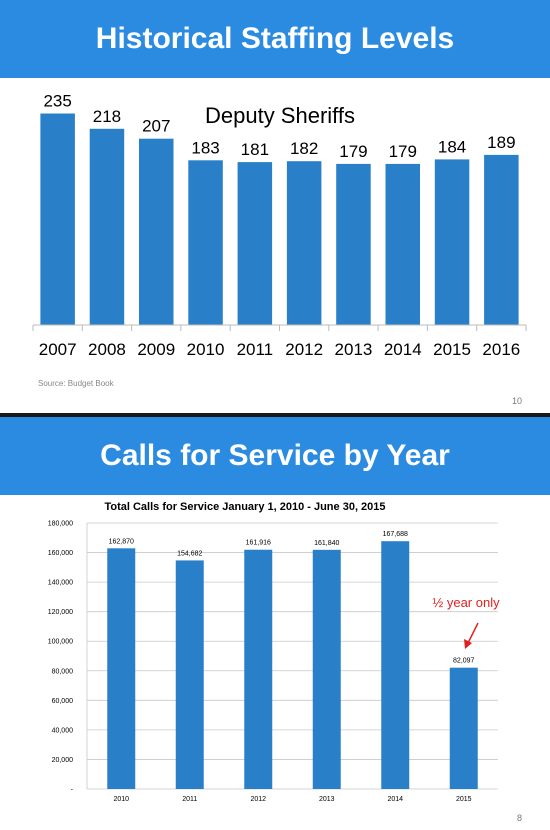 Image resolution: width=550 pixels, height=830 pixels. Describe the element at coordinates (63, 730) in the screenshot. I see `y-tick-label: 40,000` at that location.